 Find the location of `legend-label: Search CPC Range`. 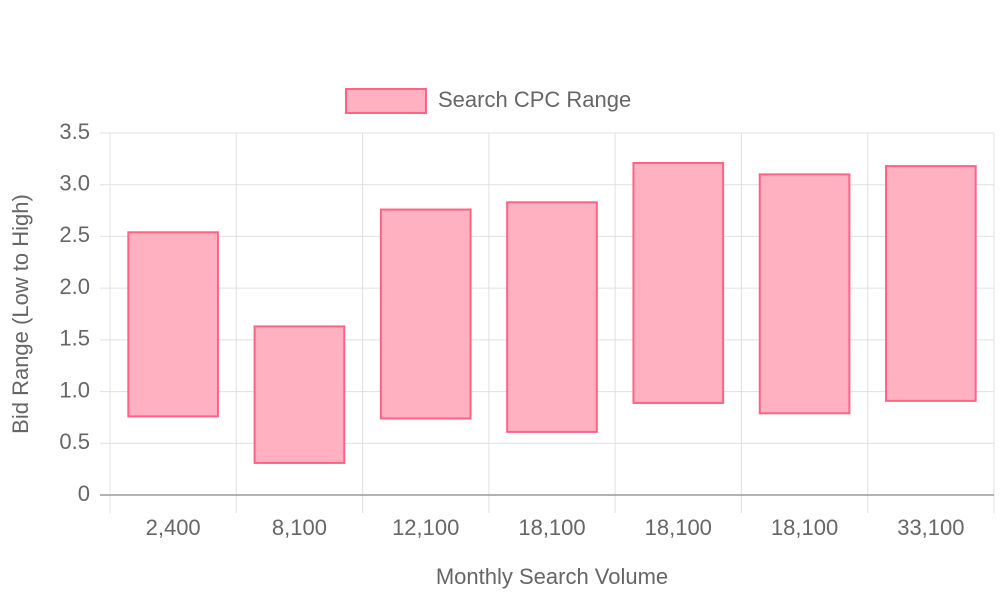

legend-label: Search CPC Range is located at coordinates (534, 99).